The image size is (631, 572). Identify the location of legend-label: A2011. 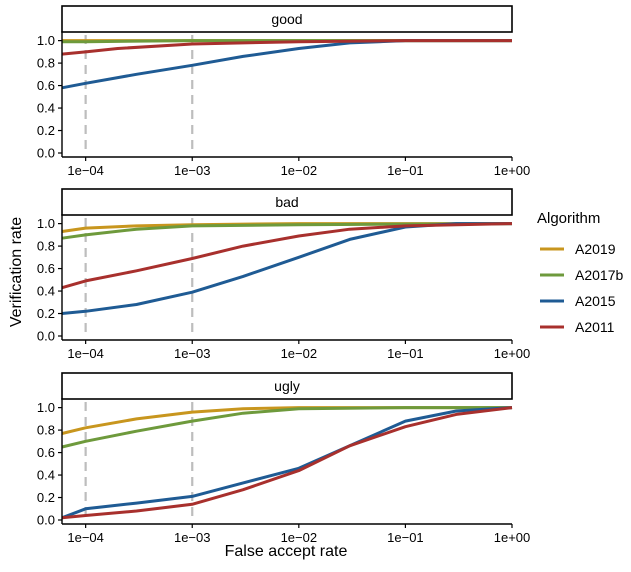
(595, 327).